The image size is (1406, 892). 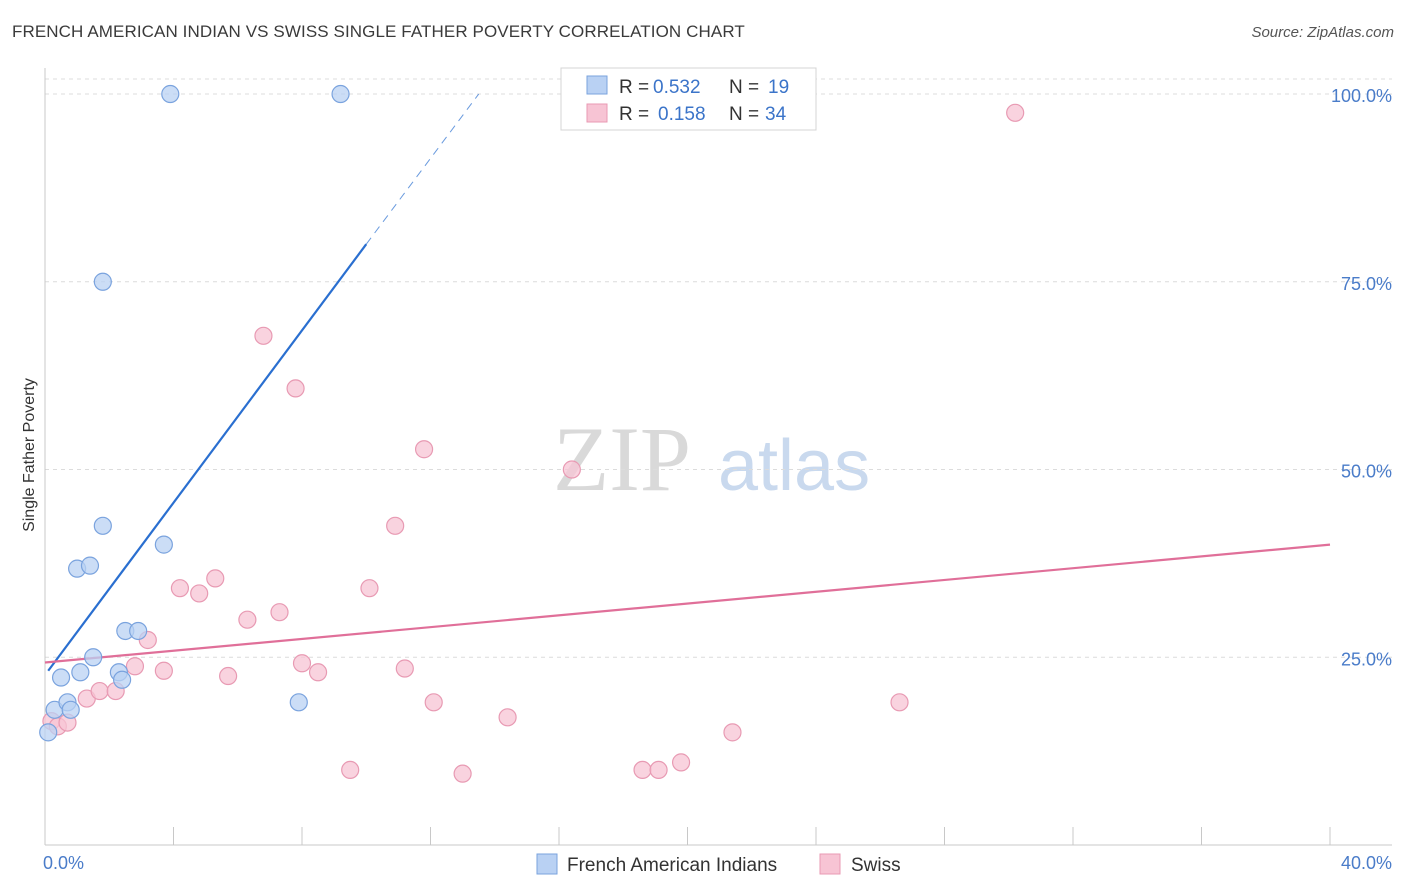 I want to click on legend-n-label-2: N =, so click(x=744, y=114).